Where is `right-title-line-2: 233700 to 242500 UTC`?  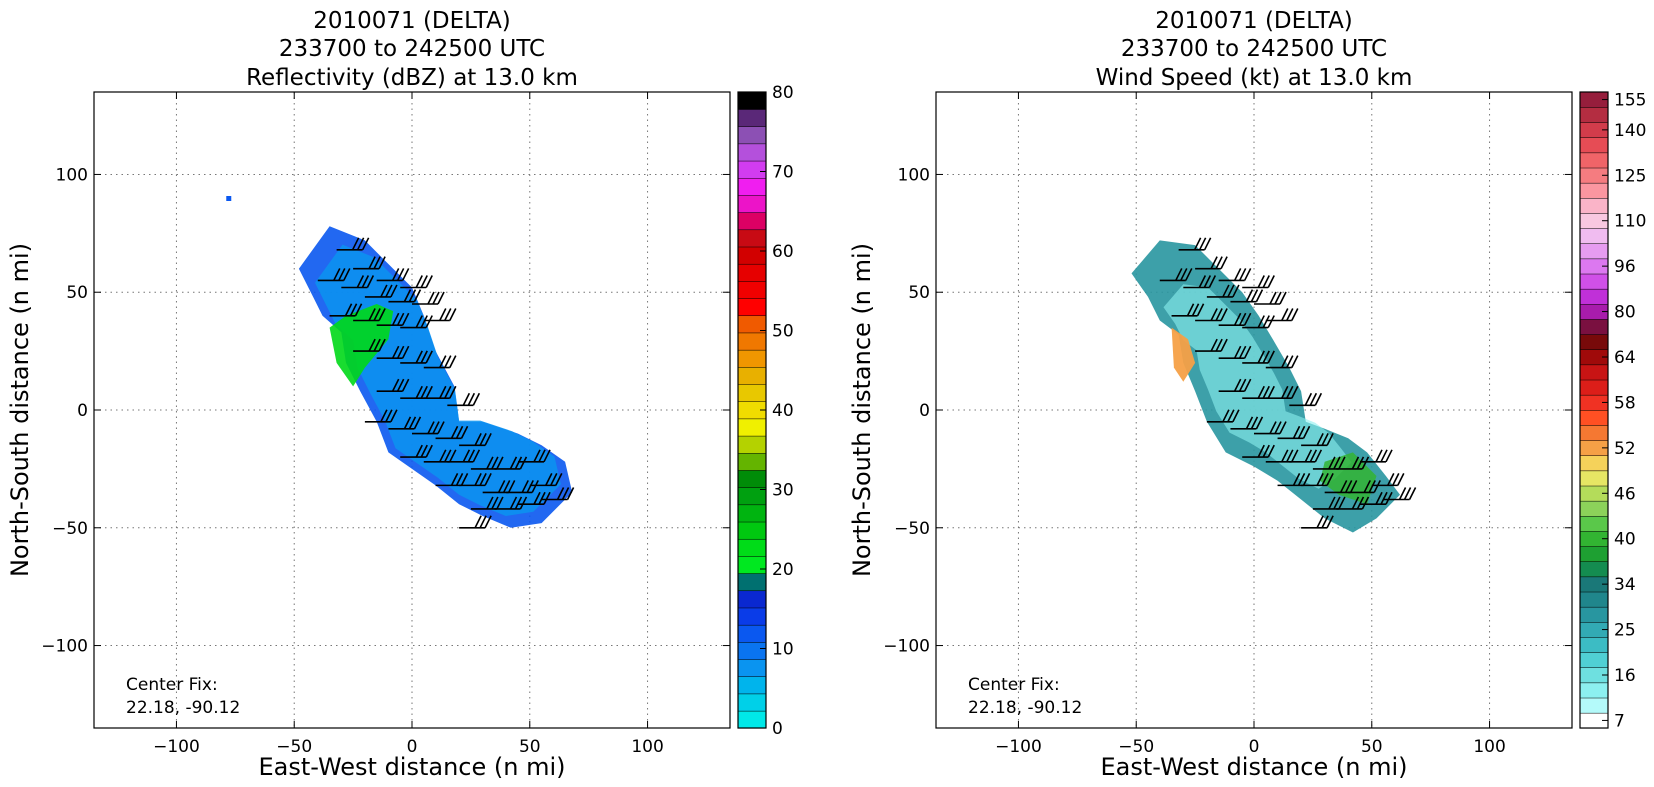 right-title-line-2: 233700 to 242500 UTC is located at coordinates (1254, 49).